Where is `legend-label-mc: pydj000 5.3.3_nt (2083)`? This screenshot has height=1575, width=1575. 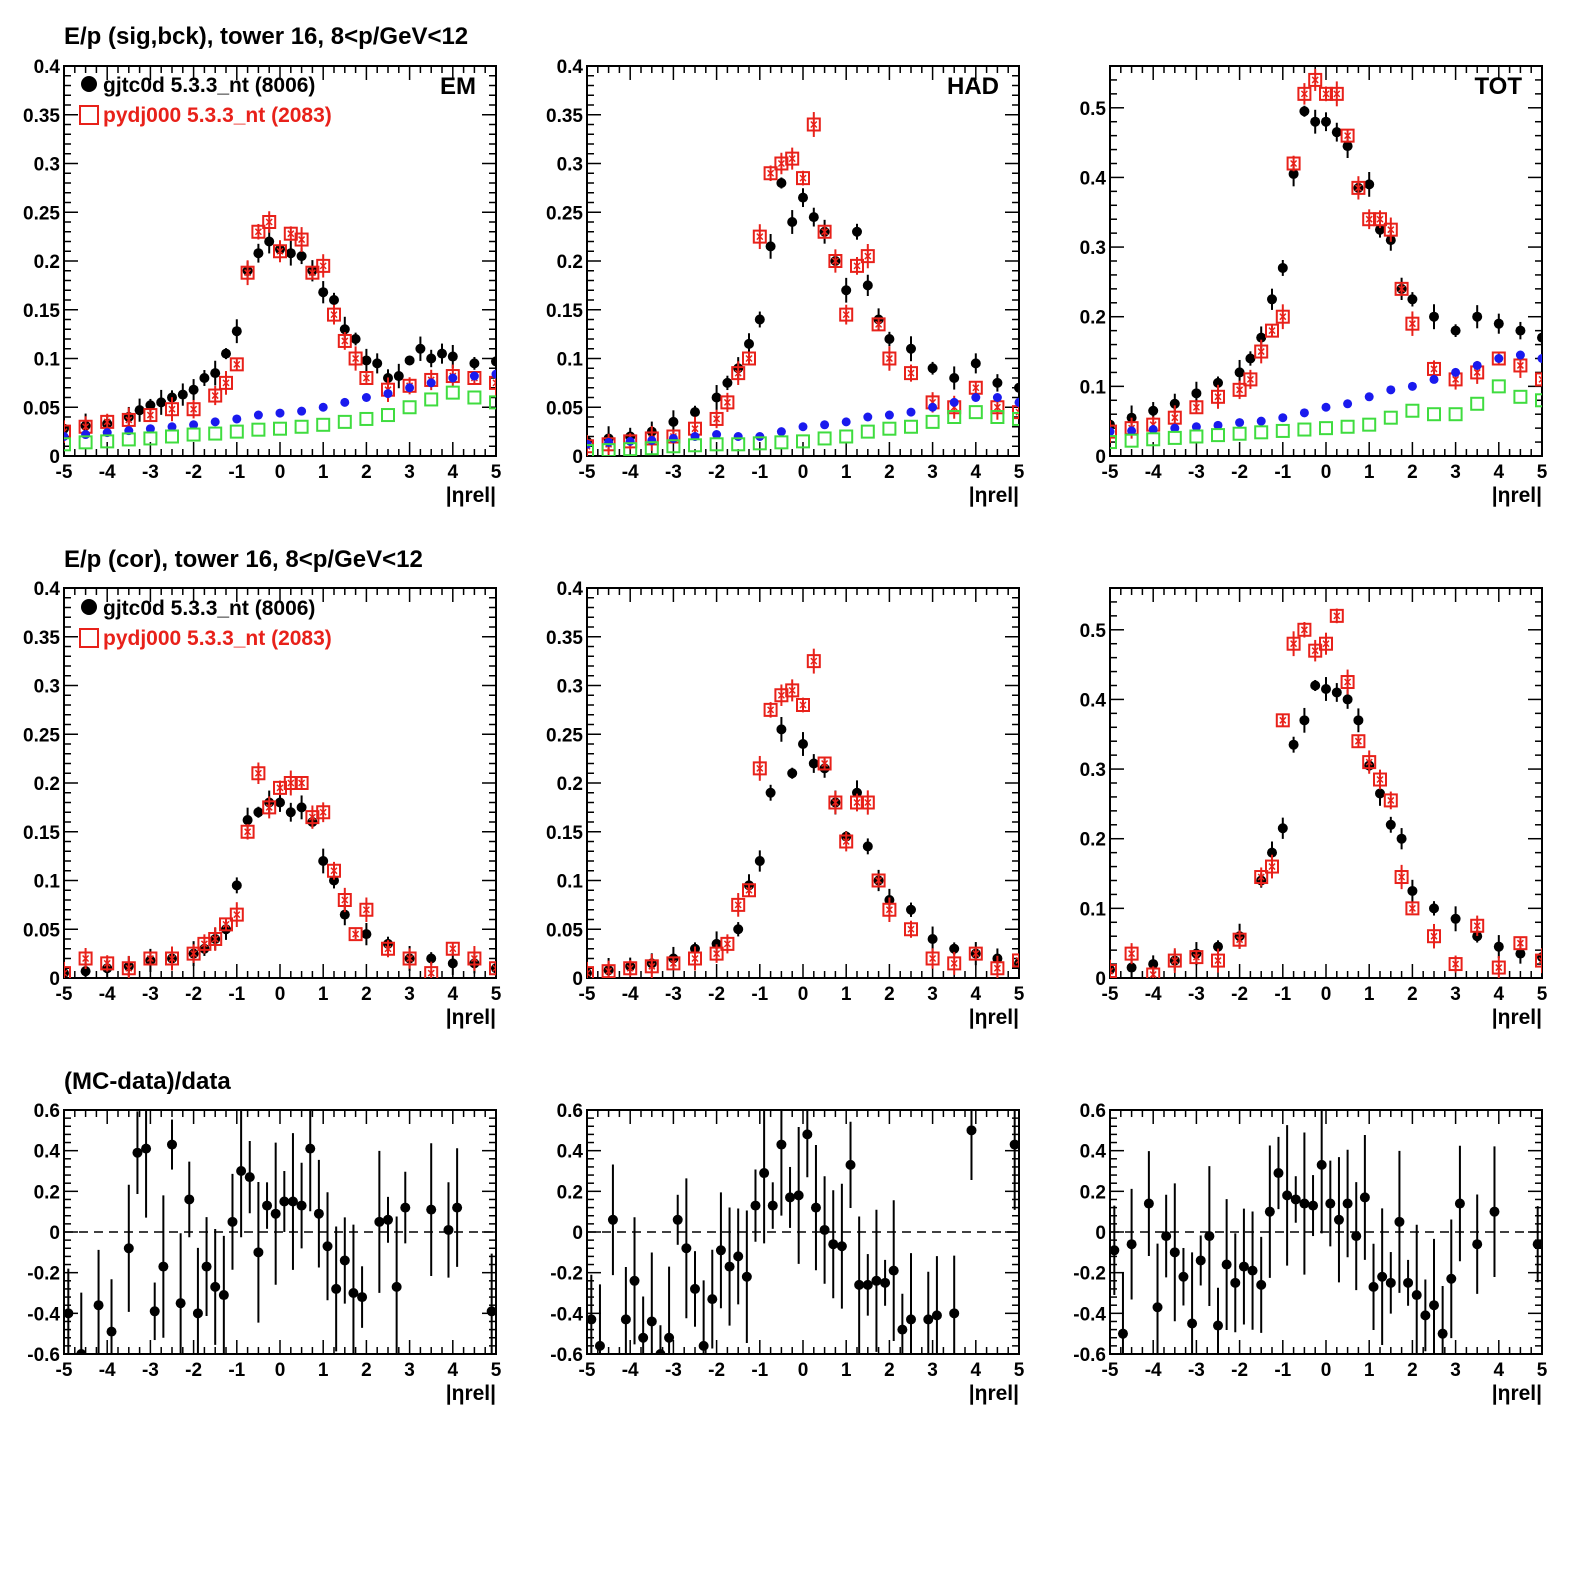
legend-label-mc: pydj000 5.3.3_nt (2083) is located at coordinates (217, 638).